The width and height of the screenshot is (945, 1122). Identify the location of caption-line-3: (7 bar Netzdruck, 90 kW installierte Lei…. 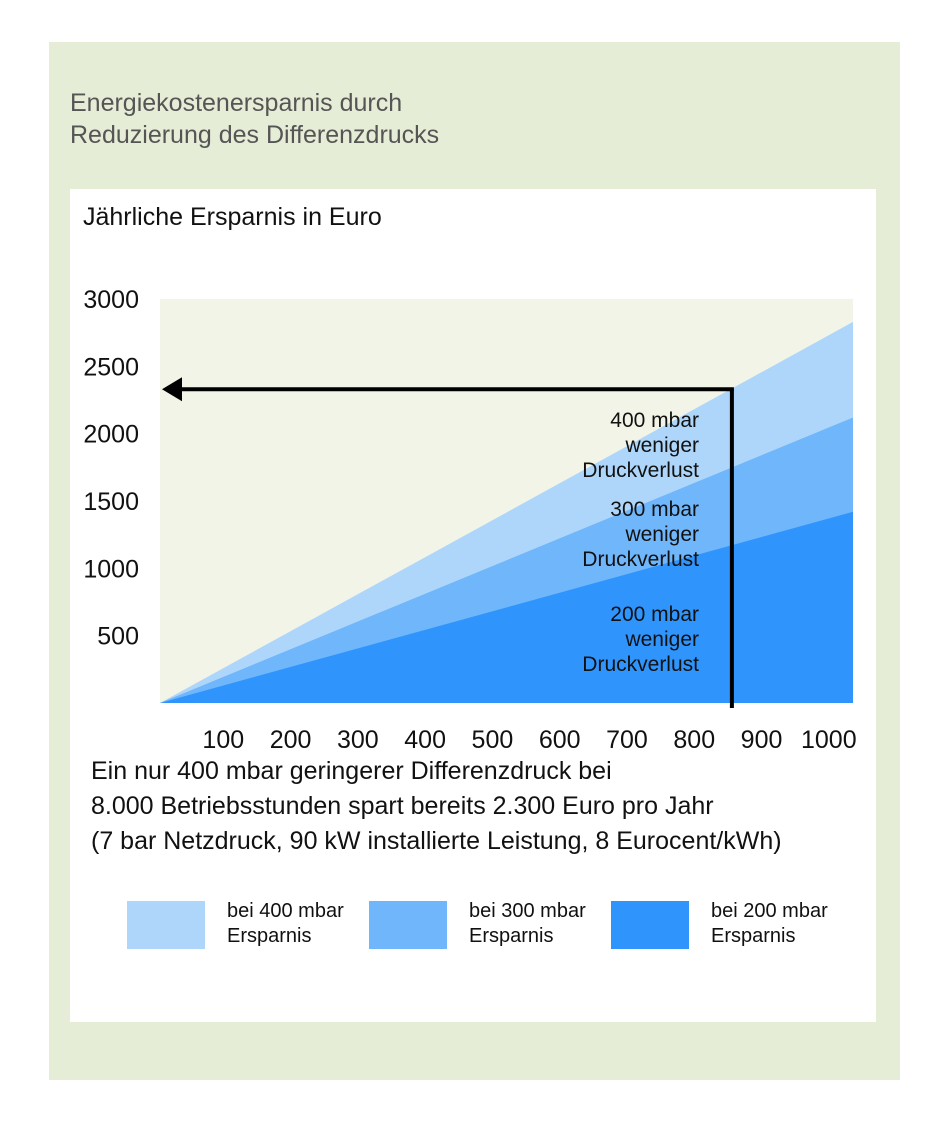
(436, 841).